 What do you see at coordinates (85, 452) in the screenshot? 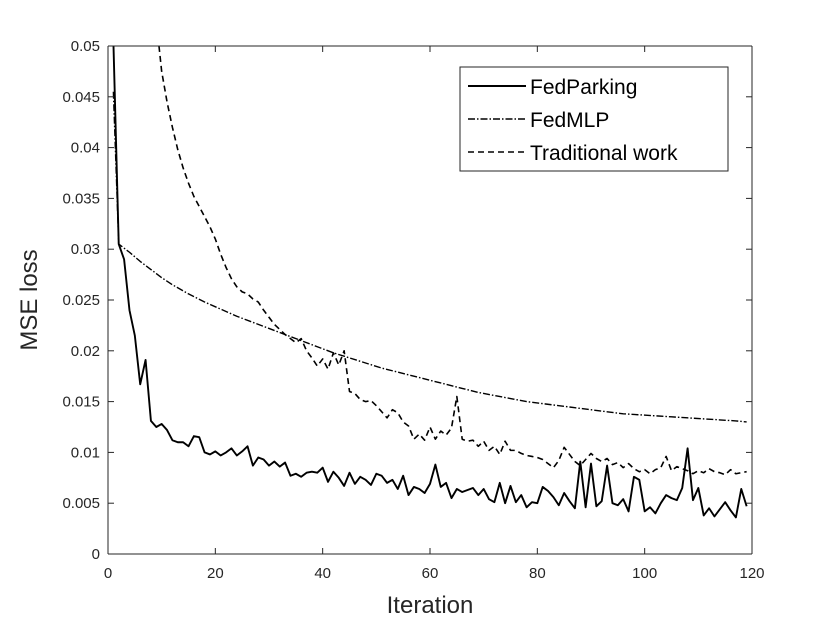
I see `y-tick-label-2: 0.01` at bounding box center [85, 452].